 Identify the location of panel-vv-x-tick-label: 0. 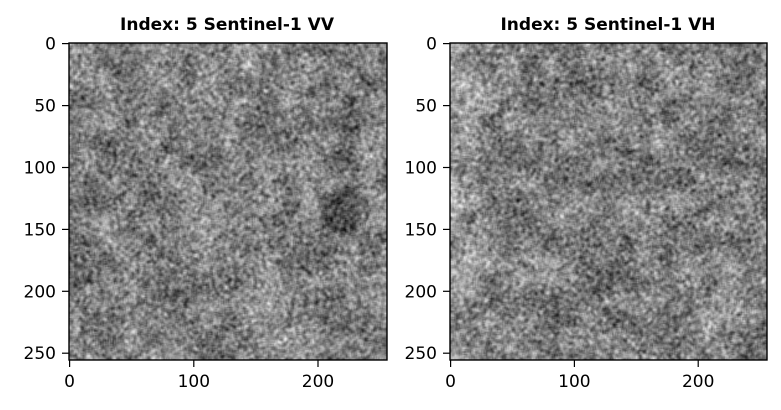
(69, 382).